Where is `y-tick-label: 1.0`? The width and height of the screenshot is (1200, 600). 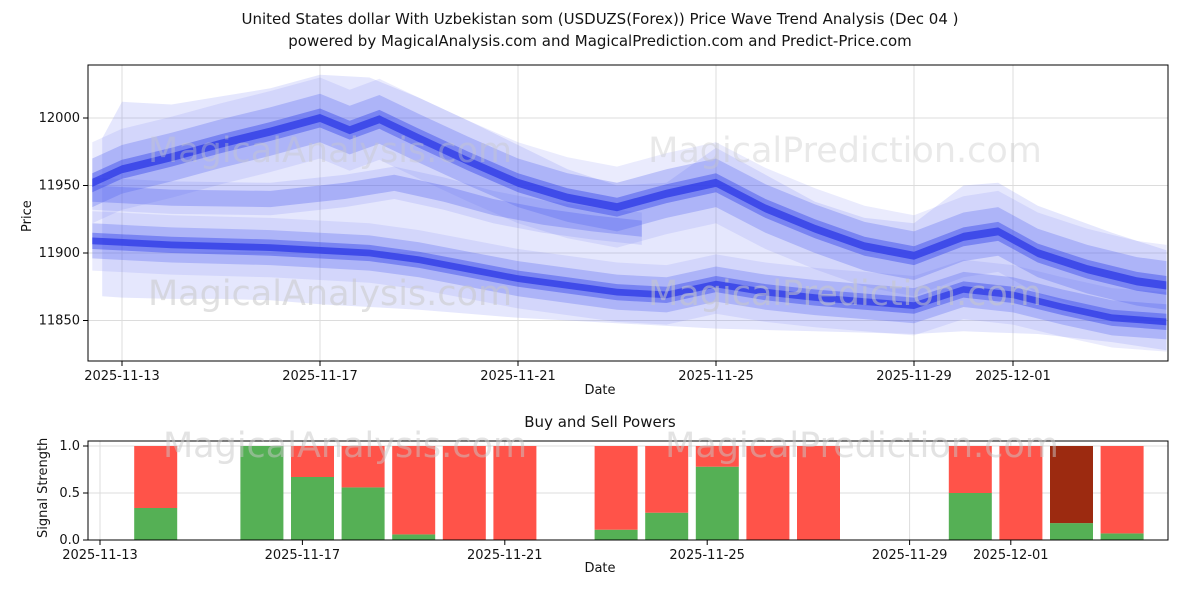
y-tick-label: 1.0 is located at coordinates (69, 446).